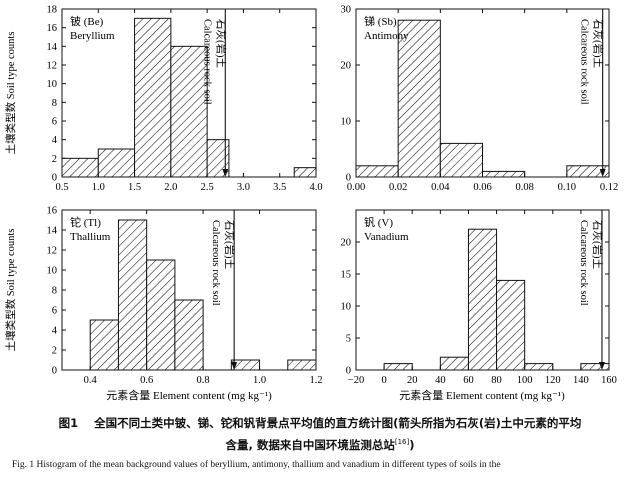 This screenshot has height=482, width=640. I want to click on x-tick-label: 0.08, so click(524, 187).